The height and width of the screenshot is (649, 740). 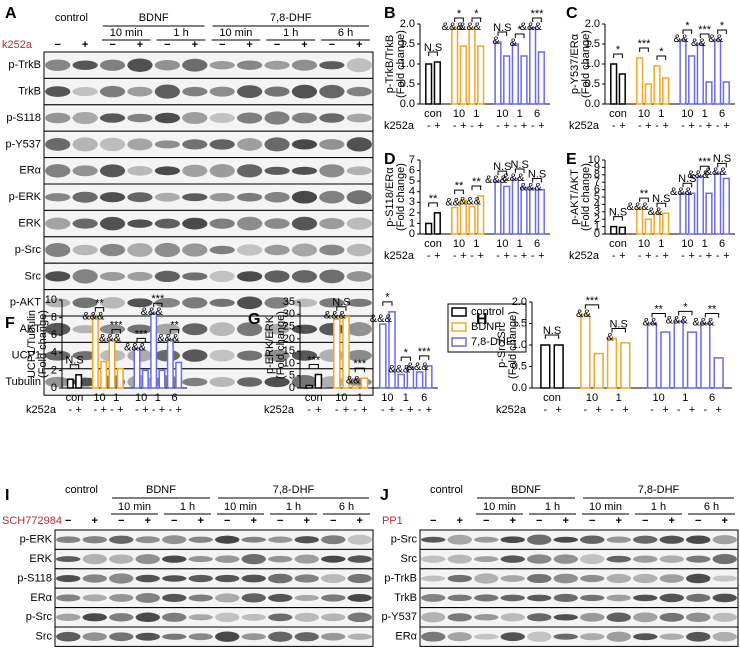 What do you see at coordinates (81, 490) in the screenshot?
I see `group-label: control` at bounding box center [81, 490].